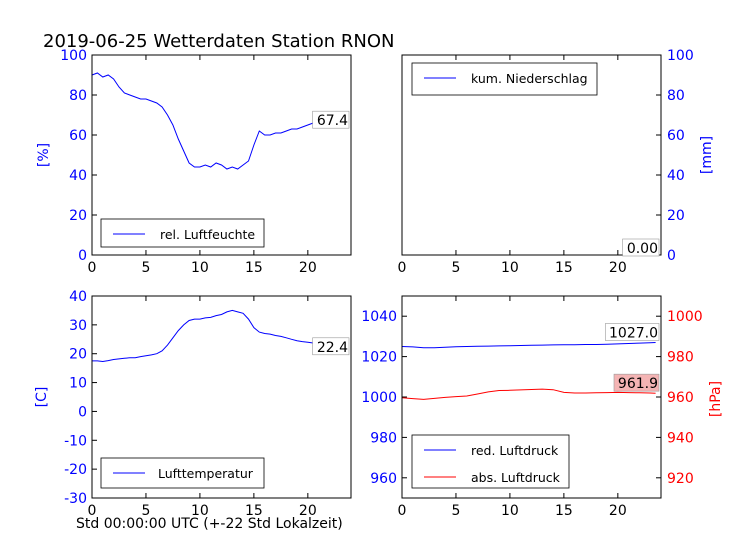 The width and height of the screenshot is (736, 552). I want to click on precipitation-legend-box, so click(504, 79).